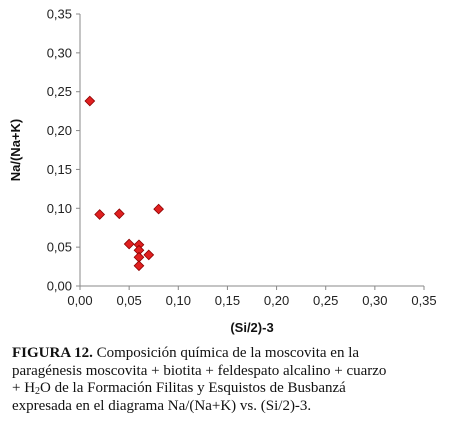  What do you see at coordinates (24, 388) in the screenshot?
I see `caption-text-3a: + H` at bounding box center [24, 388].